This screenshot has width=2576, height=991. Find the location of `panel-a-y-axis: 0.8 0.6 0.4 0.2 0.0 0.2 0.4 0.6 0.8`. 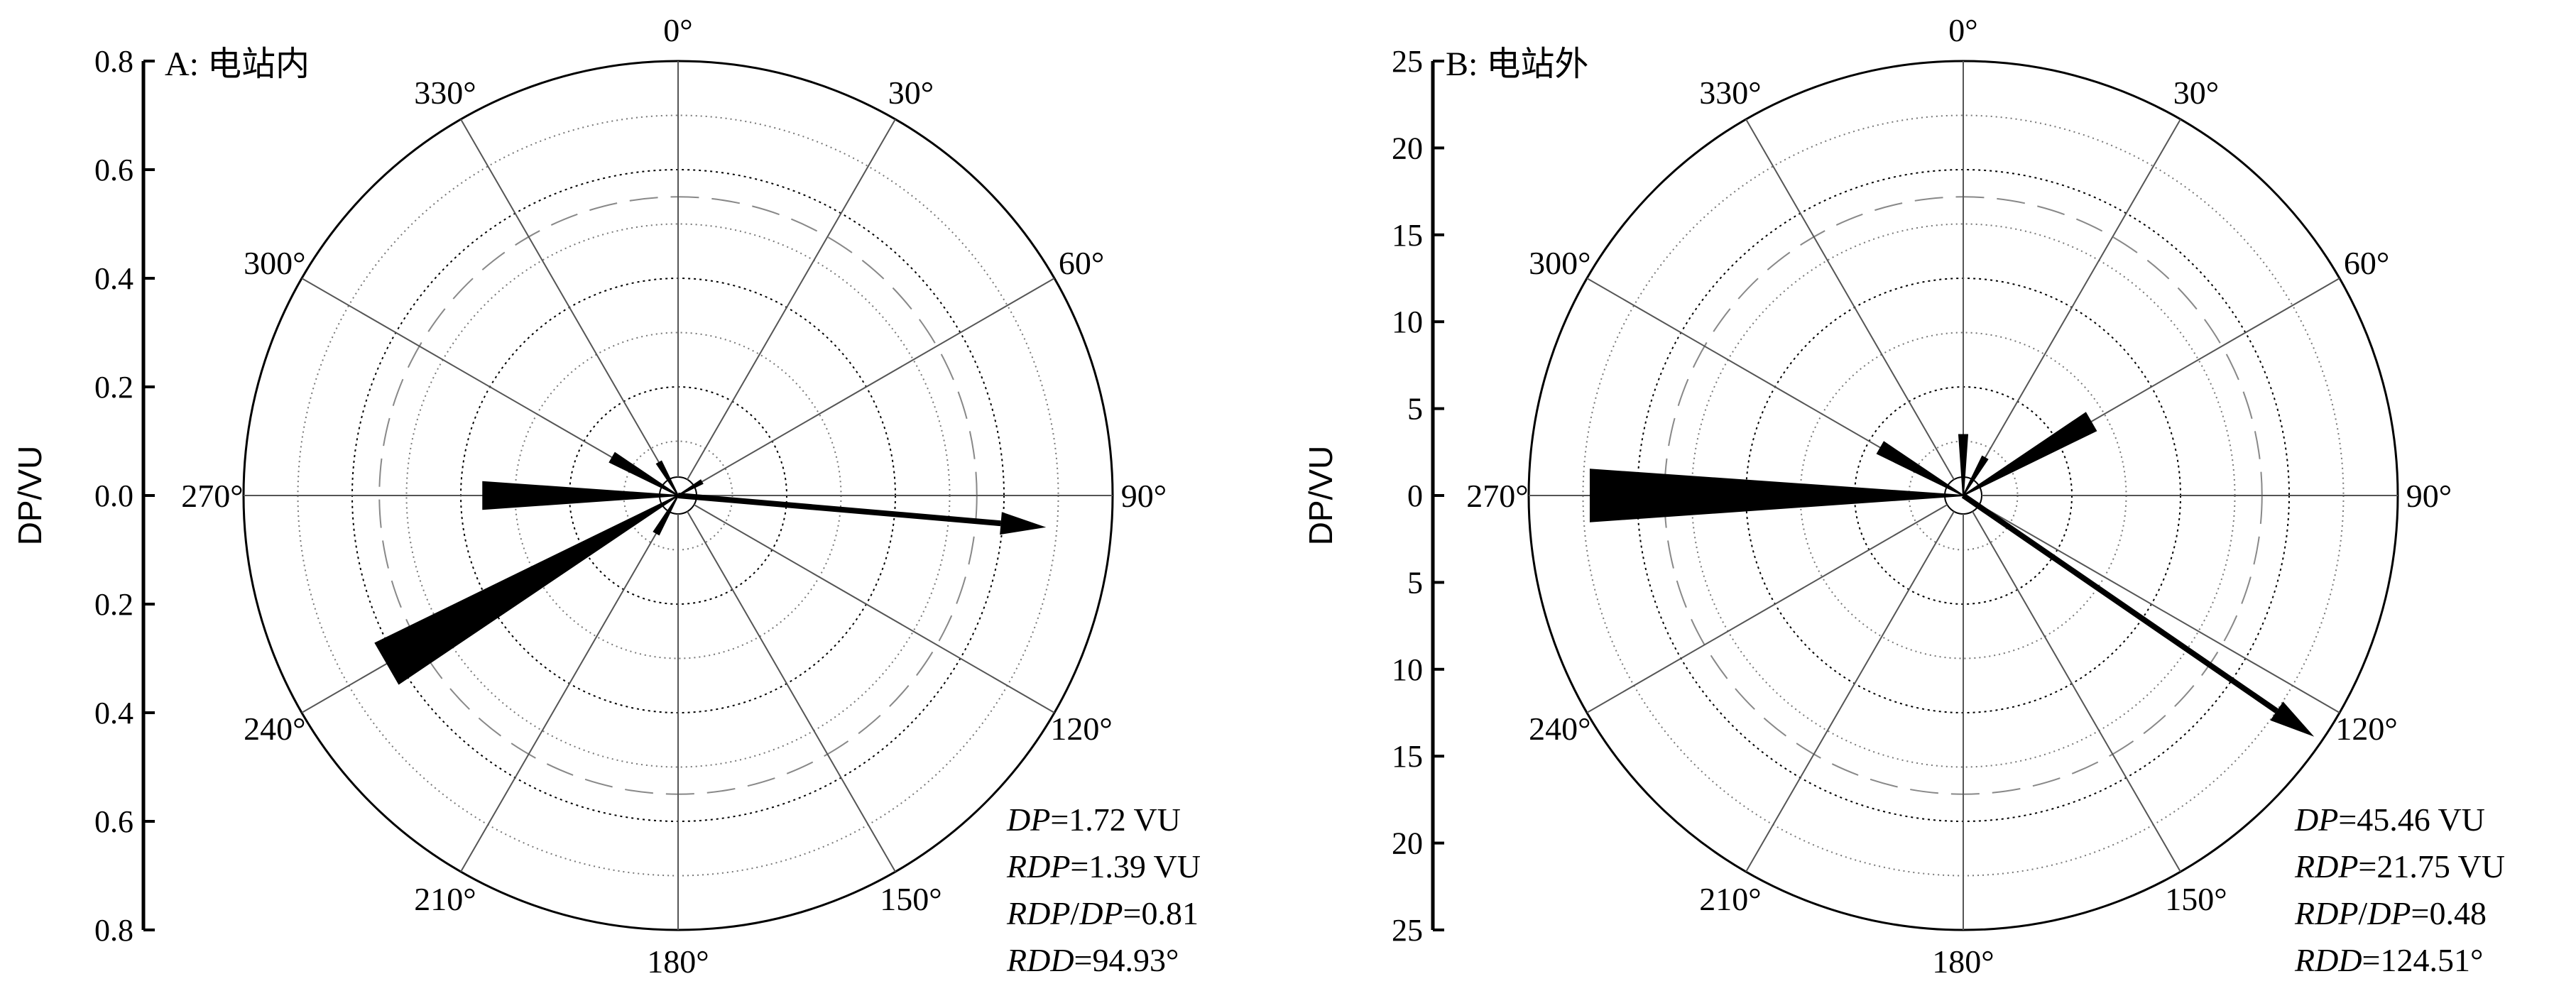

panel-a-y-axis: 0.8 0.6 0.4 0.2 0.0 0.2 0.4 0.6 0.8 is located at coordinates (124, 496).